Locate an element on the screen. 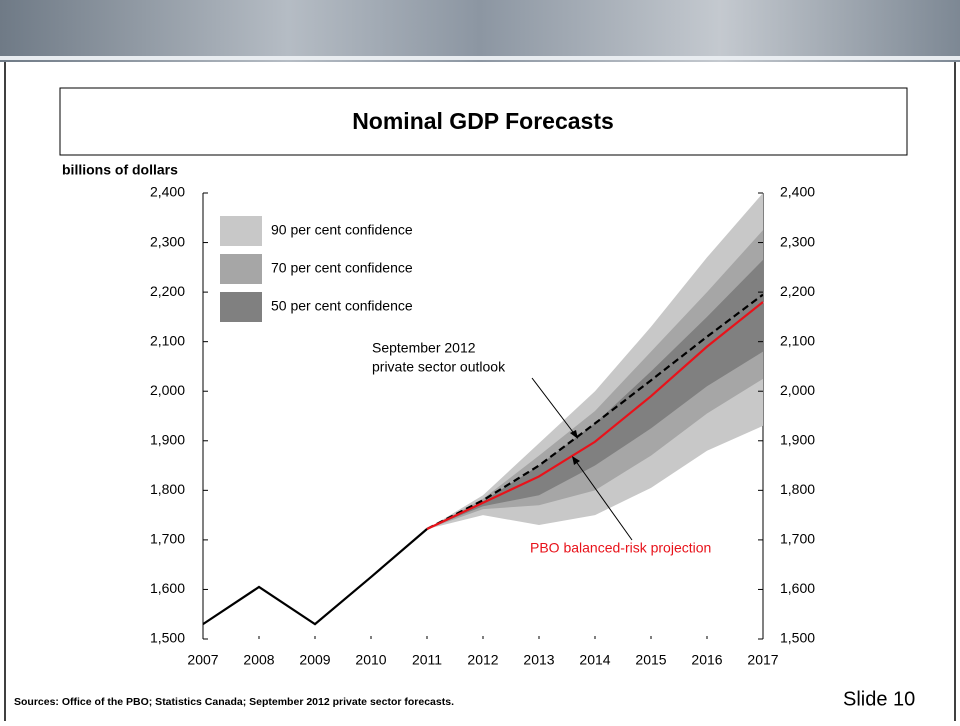  y-axis-label: billions of dollars is located at coordinates (120, 170).